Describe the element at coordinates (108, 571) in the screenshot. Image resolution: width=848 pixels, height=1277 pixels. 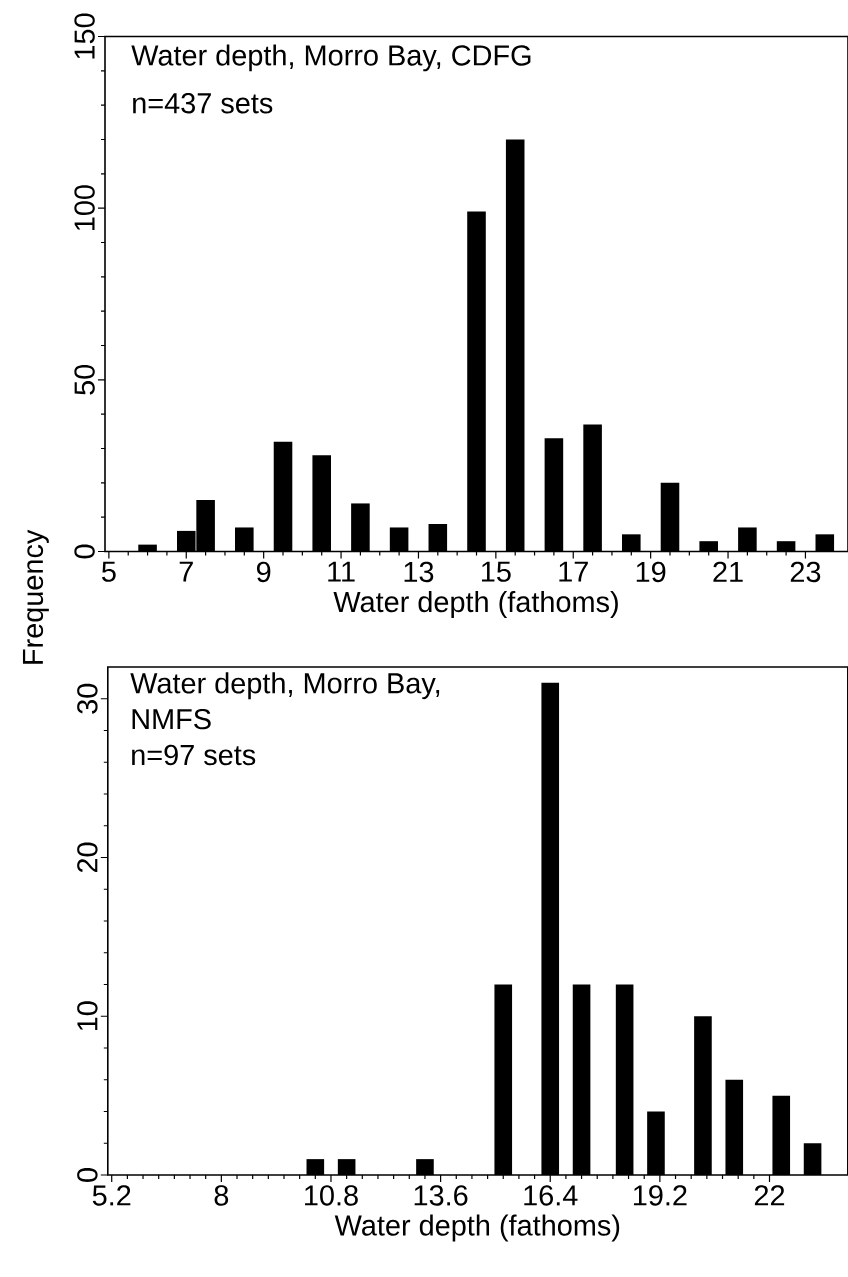
I see `x-tick-label: 5` at that location.